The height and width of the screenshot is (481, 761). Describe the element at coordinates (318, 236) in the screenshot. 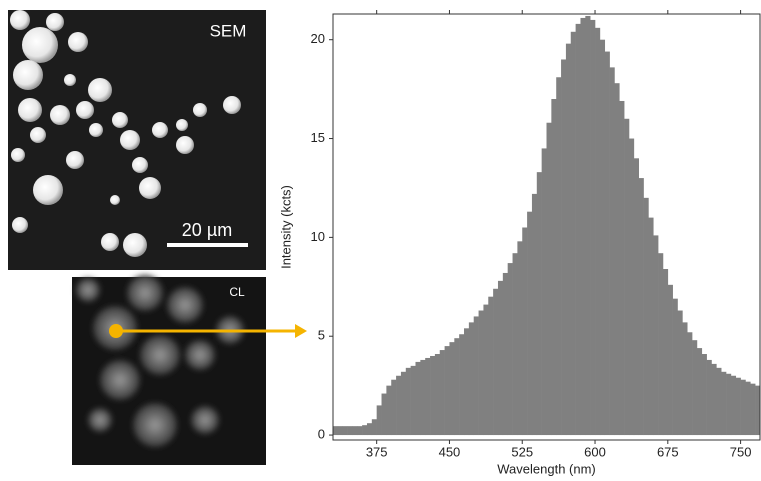

I see `y-tick-label: 10` at that location.